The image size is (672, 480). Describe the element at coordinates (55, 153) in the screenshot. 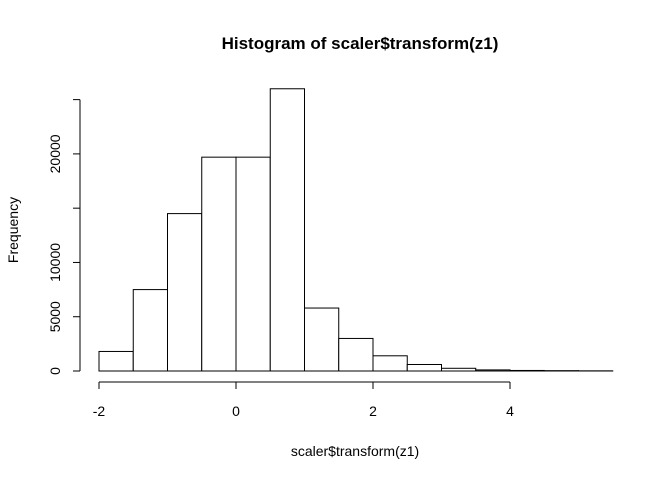

I see `y-tick-label: 20000` at that location.